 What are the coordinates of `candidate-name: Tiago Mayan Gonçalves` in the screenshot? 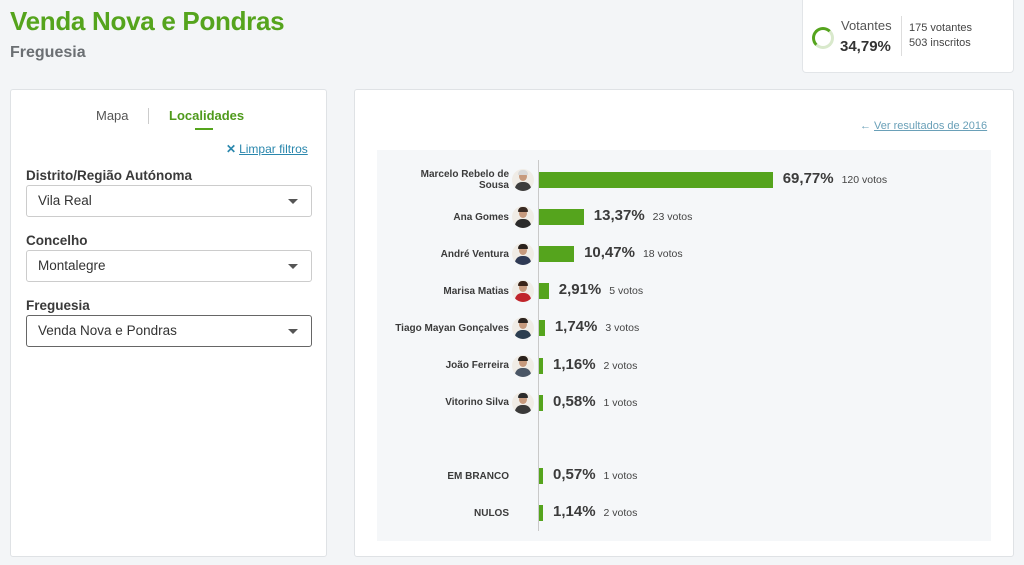 It's located at (452, 328).